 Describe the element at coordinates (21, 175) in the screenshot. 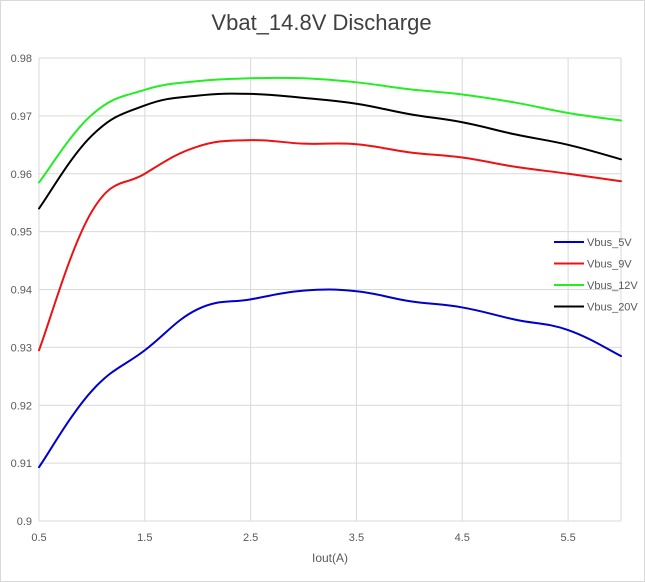

I see `y-tick-label: 0.96` at that location.